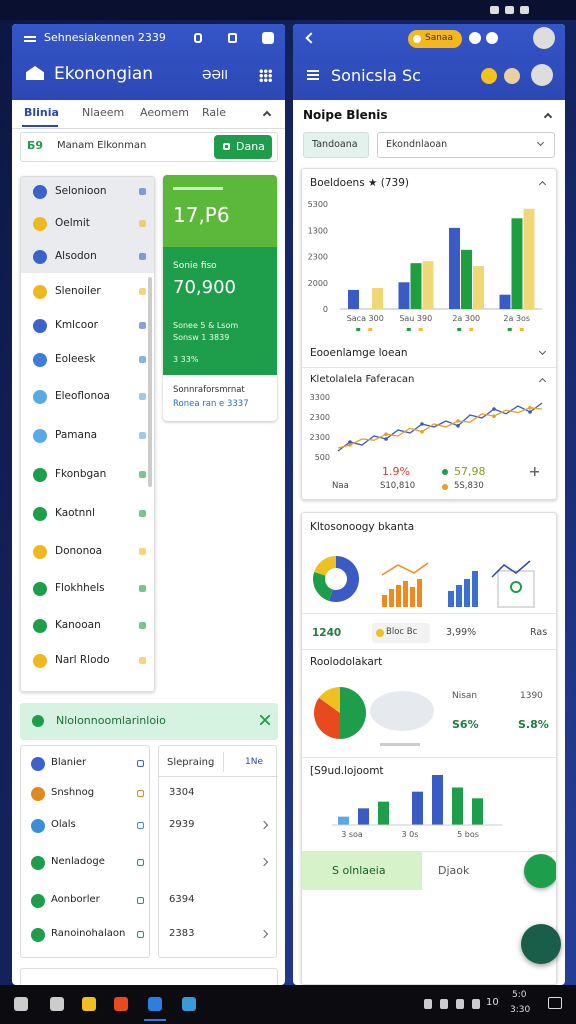  What do you see at coordinates (82, 660) in the screenshot?
I see `list-item: Narl Rlodo` at bounding box center [82, 660].